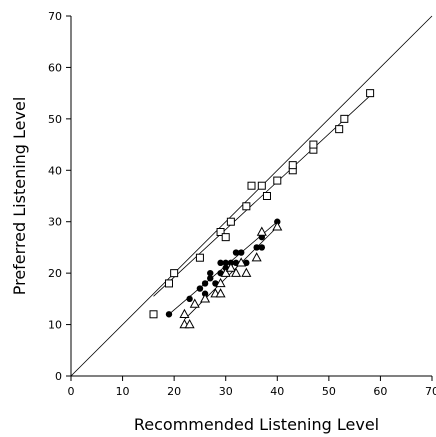 Image resolution: width=436 pixels, height=437 pixels. Describe the element at coordinates (55, 170) in the screenshot. I see `y-tick-label: 40` at that location.